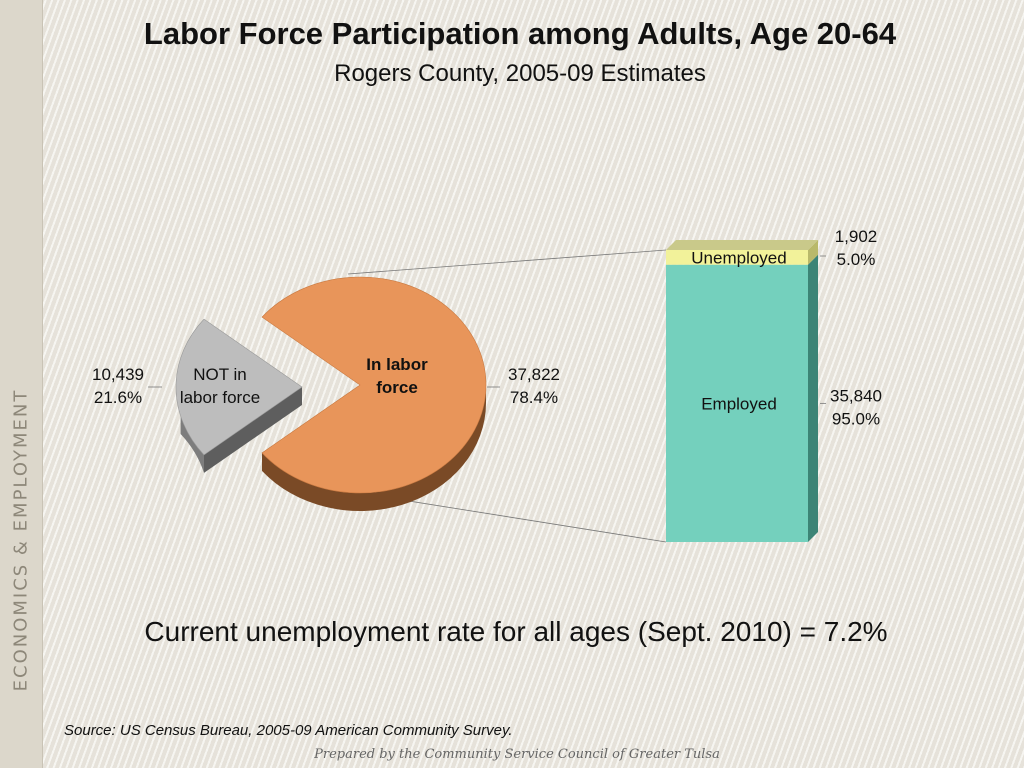 The height and width of the screenshot is (768, 1024). Describe the element at coordinates (856, 418) in the screenshot. I see `bar-percent-employed: 95.0%` at that location.